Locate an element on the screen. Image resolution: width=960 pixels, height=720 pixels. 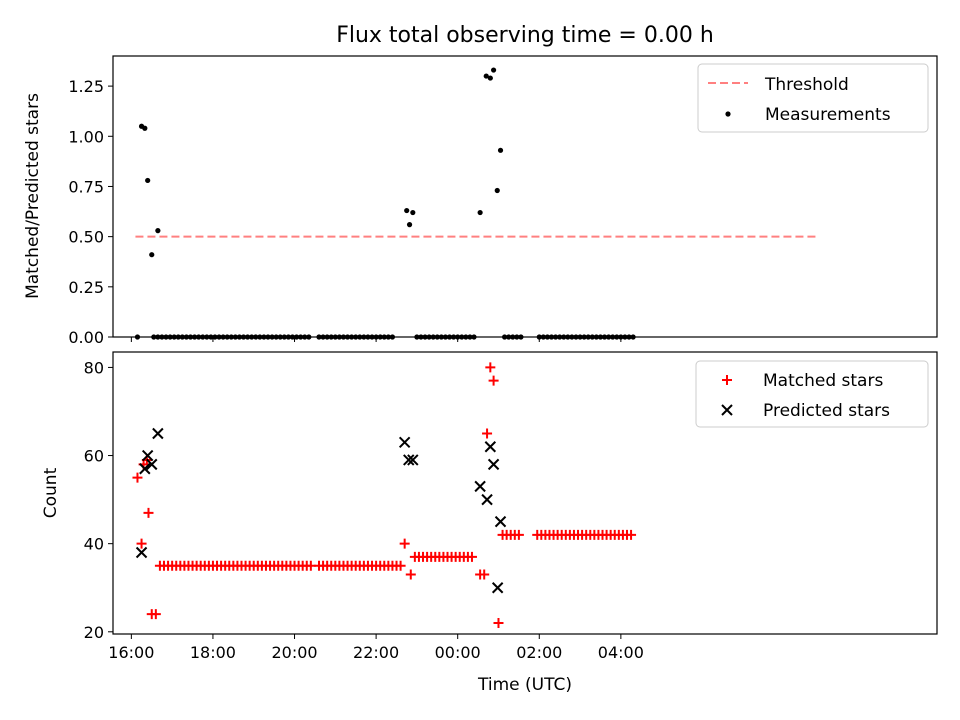
y-tick-label: 80 is located at coordinates (94, 367).